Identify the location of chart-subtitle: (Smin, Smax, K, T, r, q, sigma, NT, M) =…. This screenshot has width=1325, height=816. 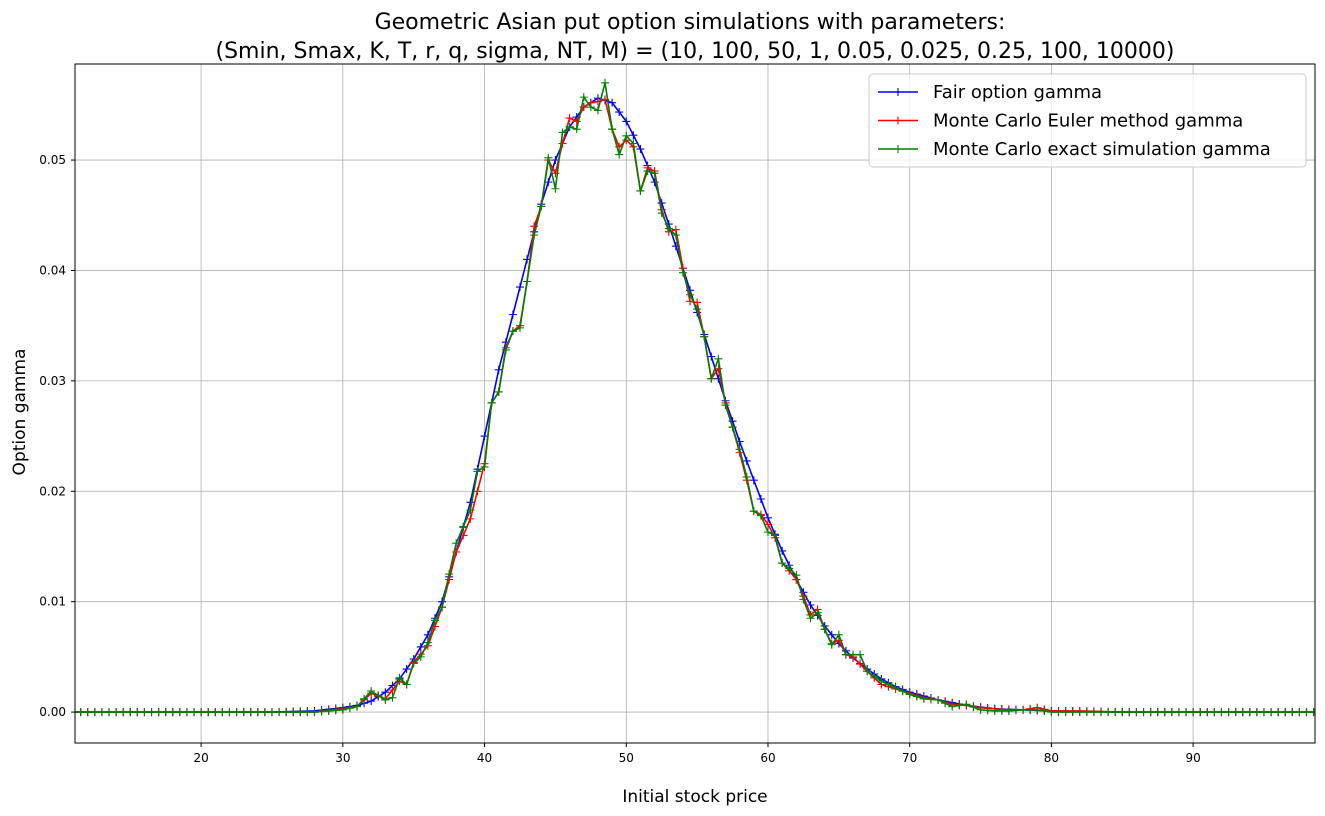
(695, 51).